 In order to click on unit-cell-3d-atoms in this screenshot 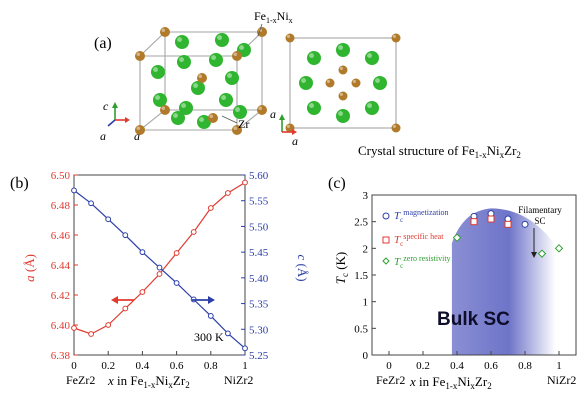, I will do `click(201, 81)`.